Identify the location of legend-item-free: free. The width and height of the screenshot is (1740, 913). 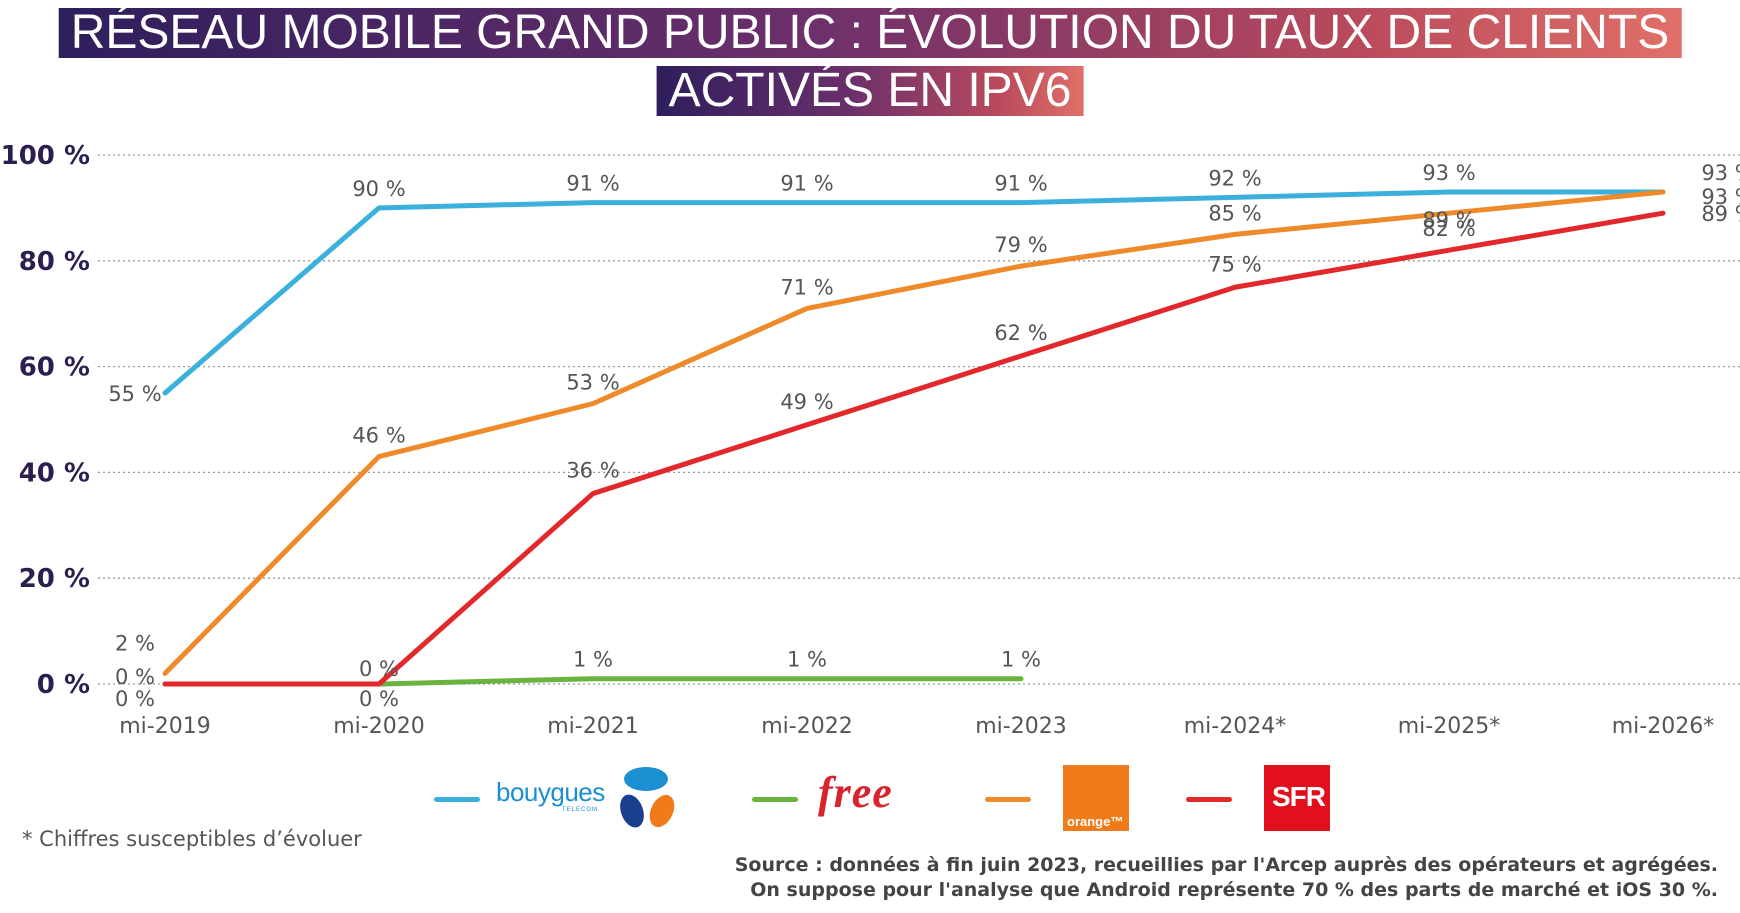
(852, 798).